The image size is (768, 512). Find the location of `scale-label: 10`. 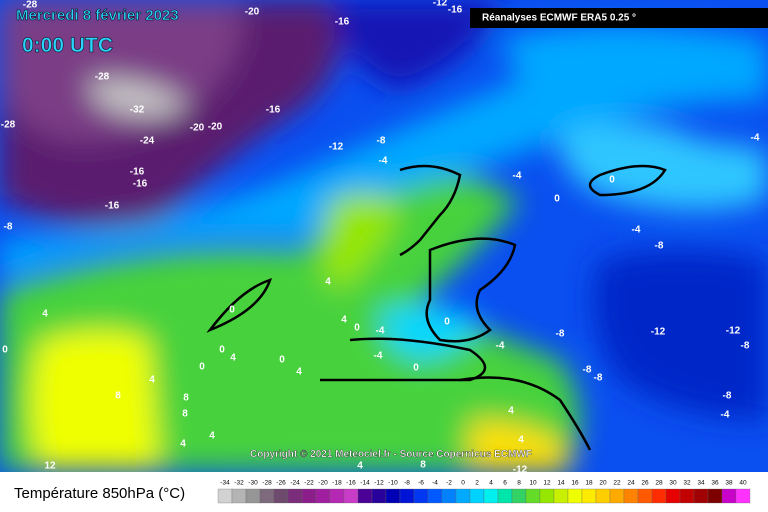

scale-label: 10 is located at coordinates (533, 483).